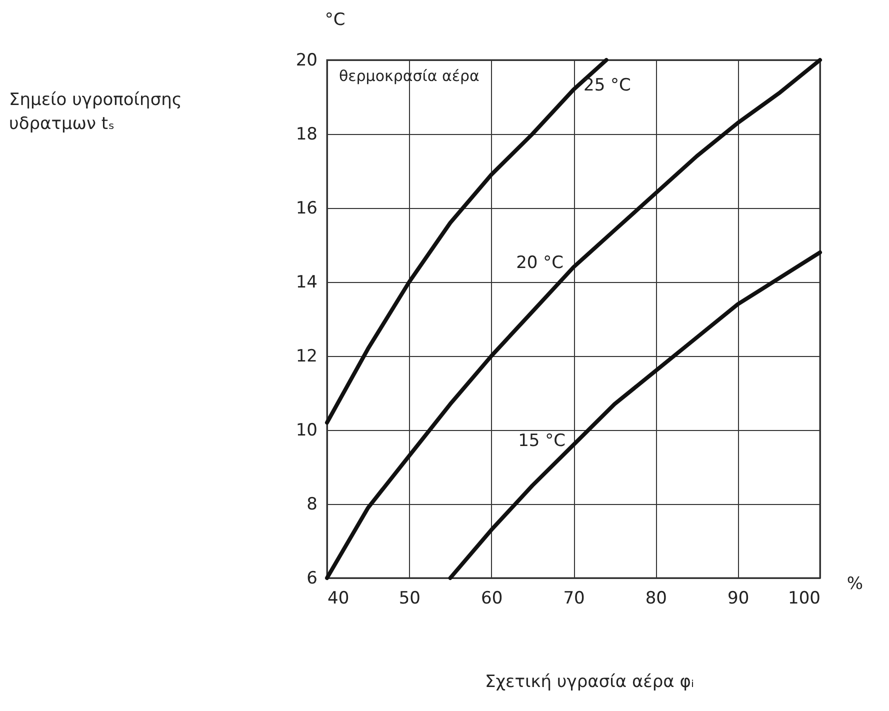 This screenshot has height=711, width=889. Describe the element at coordinates (589, 682) in the screenshot. I see `x-axis-title: Σχετική υγρασία αέρα φᵢ` at that location.